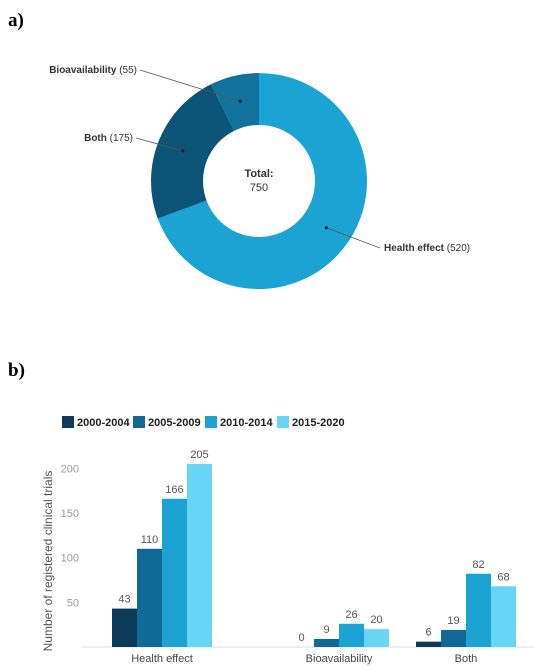 This screenshot has height=666, width=534. I want to click on x-category-label: Both, so click(466, 659).